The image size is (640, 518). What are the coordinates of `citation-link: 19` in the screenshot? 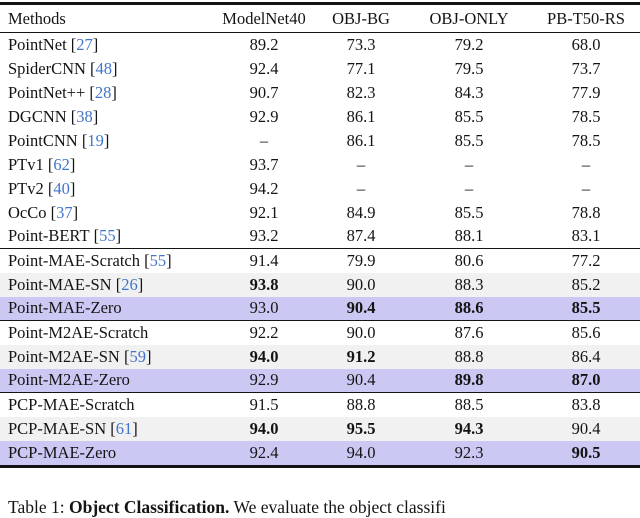 It's located at (95, 140).